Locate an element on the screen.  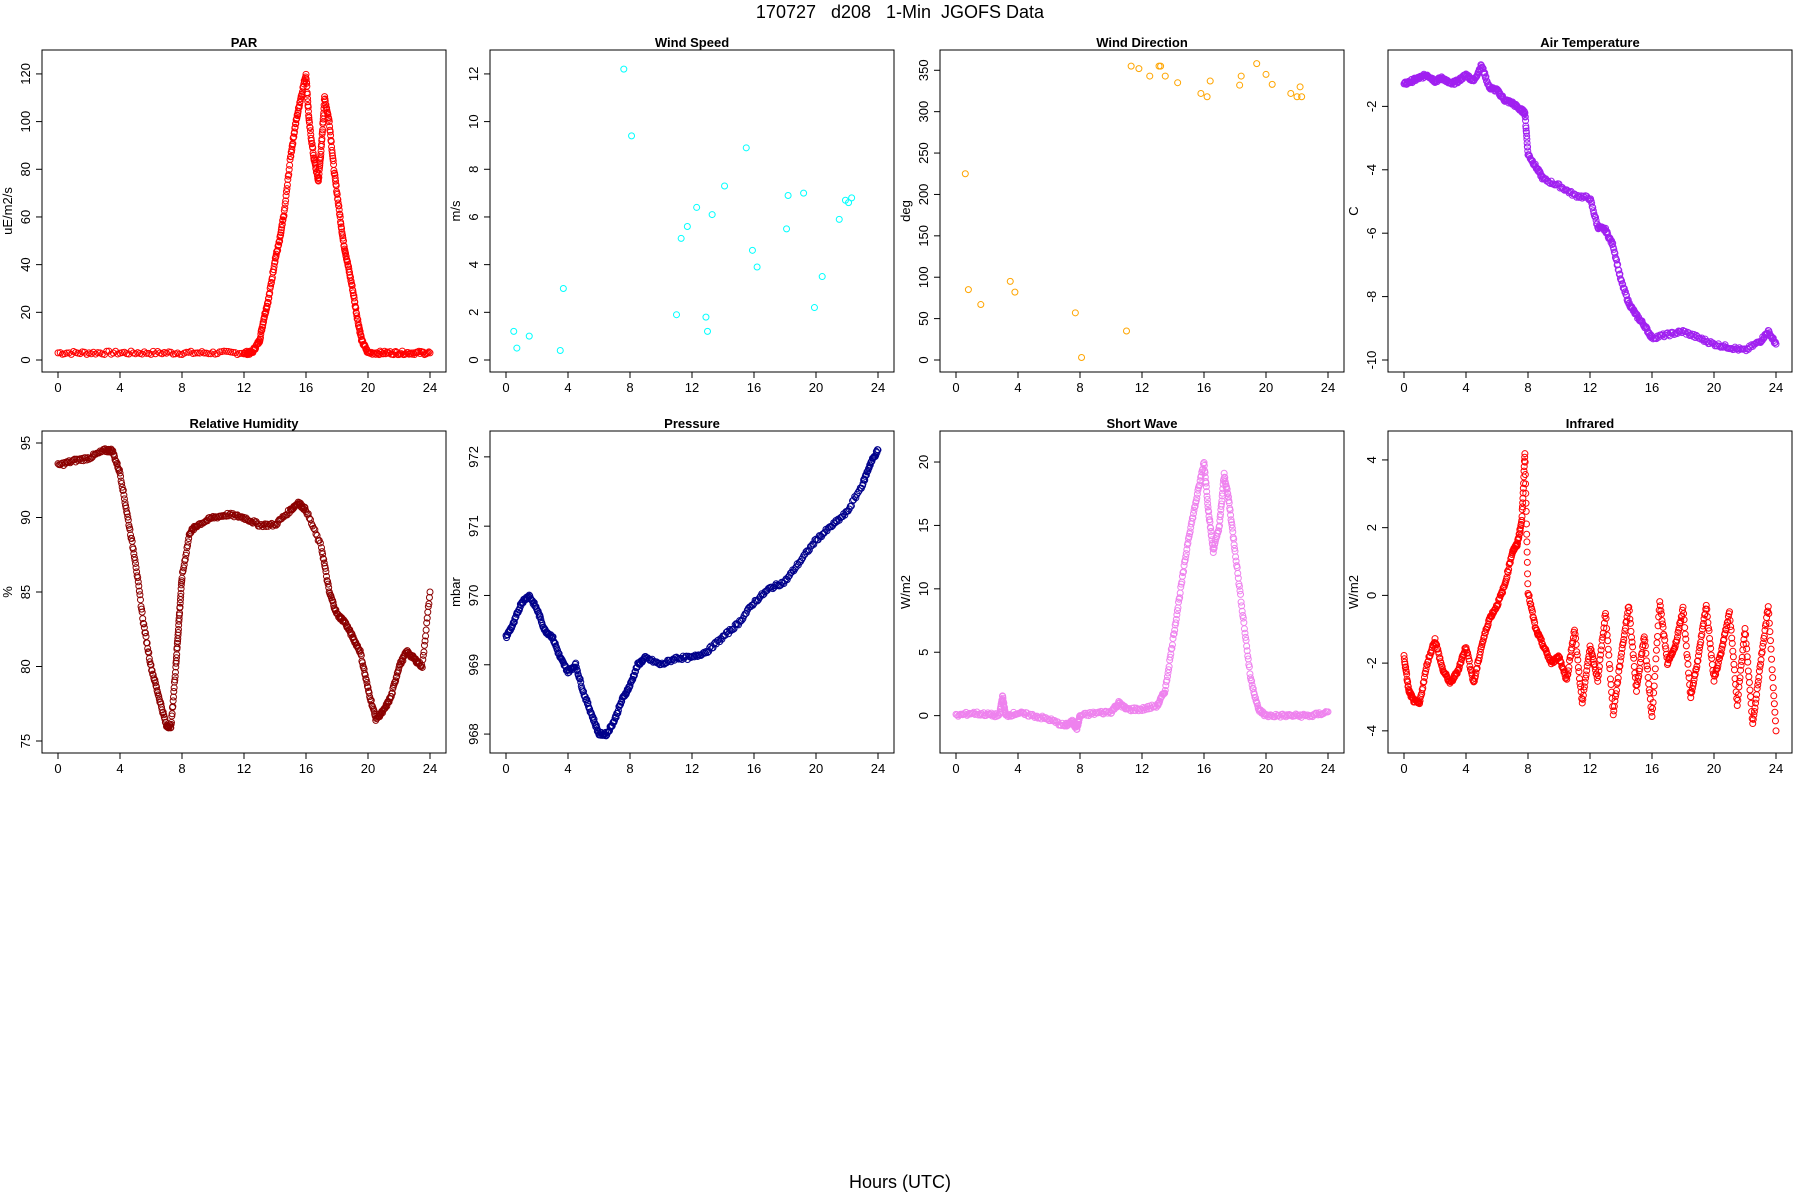
chart-title: PAR is located at coordinates (244, 42).